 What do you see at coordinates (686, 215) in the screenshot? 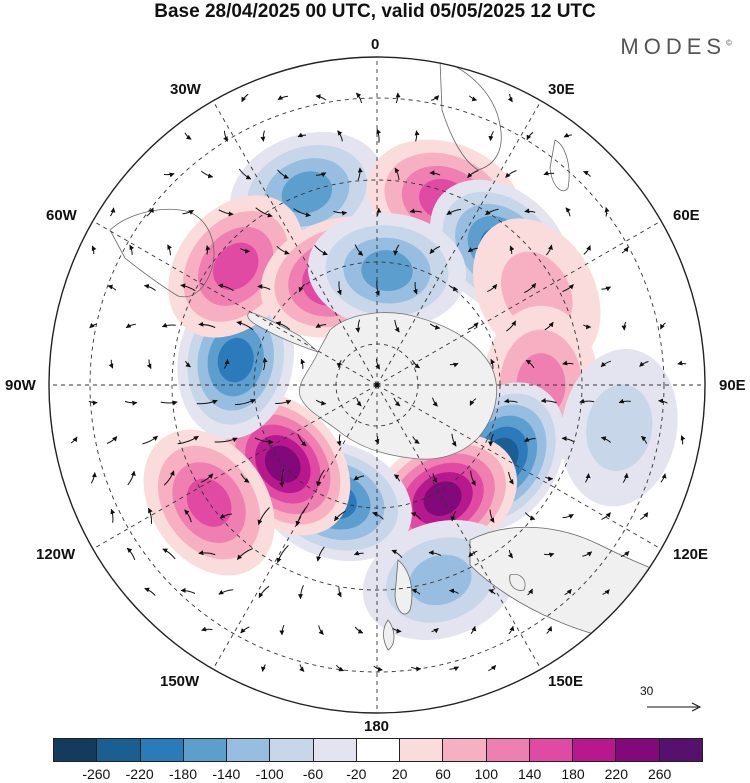
I see `lon-label-60e: 60E` at bounding box center [686, 215].